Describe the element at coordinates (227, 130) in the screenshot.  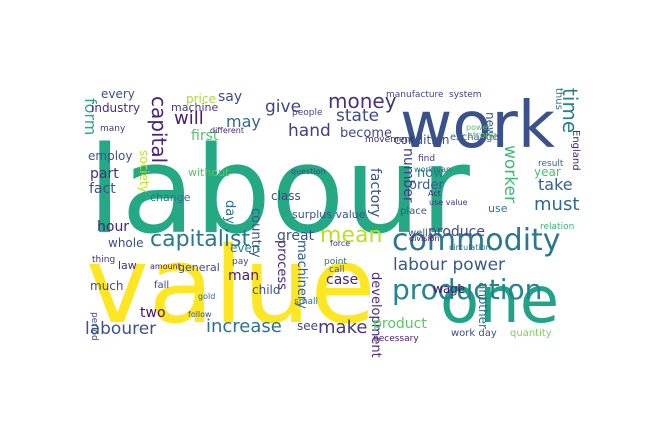
I see `cloud-word-different: different` at that location.